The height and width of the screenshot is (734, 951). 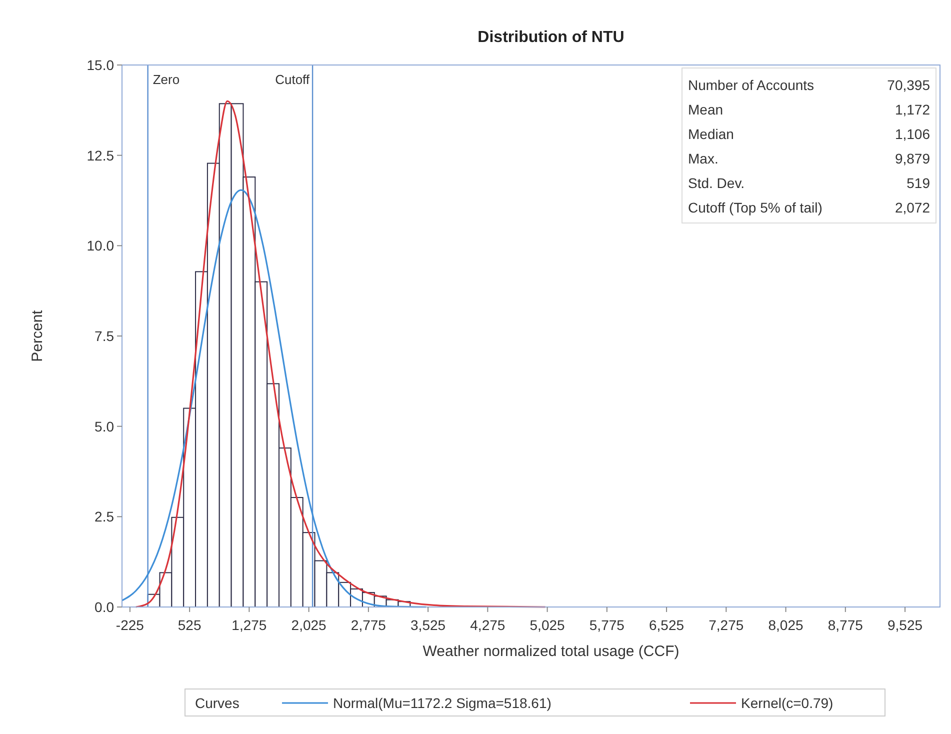 I want to click on x-tick-label: 525, so click(x=190, y=625).